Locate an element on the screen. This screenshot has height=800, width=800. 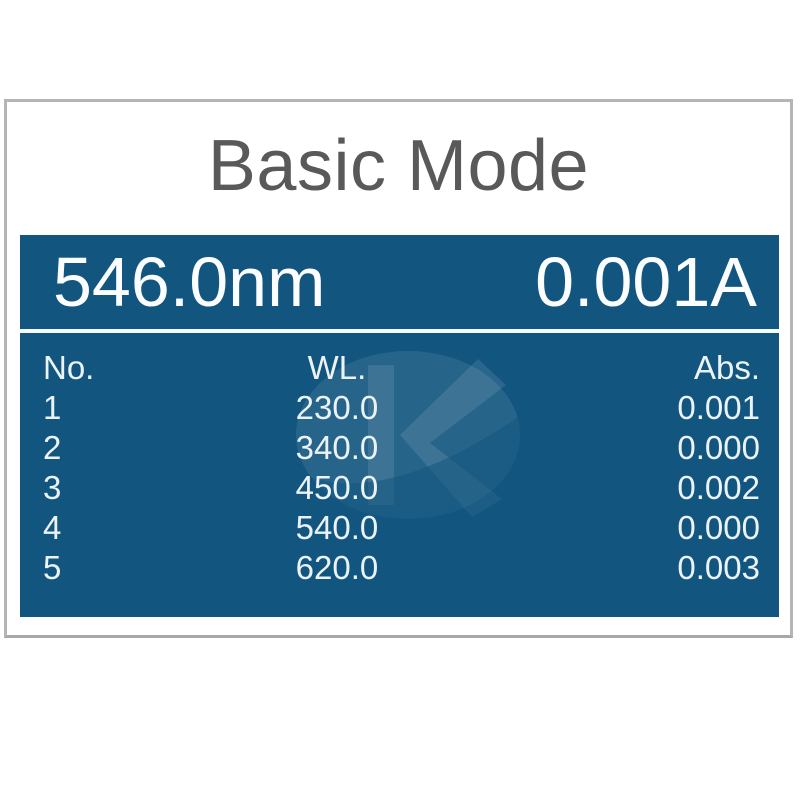
cell-wl: 620.0 is located at coordinates (337, 567).